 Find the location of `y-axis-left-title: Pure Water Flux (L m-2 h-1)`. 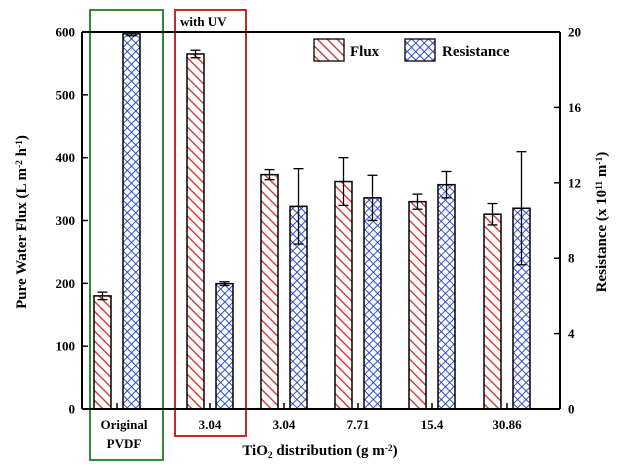

y-axis-left-title: Pure Water Flux (L m-2 h-1) is located at coordinates (22, 222).